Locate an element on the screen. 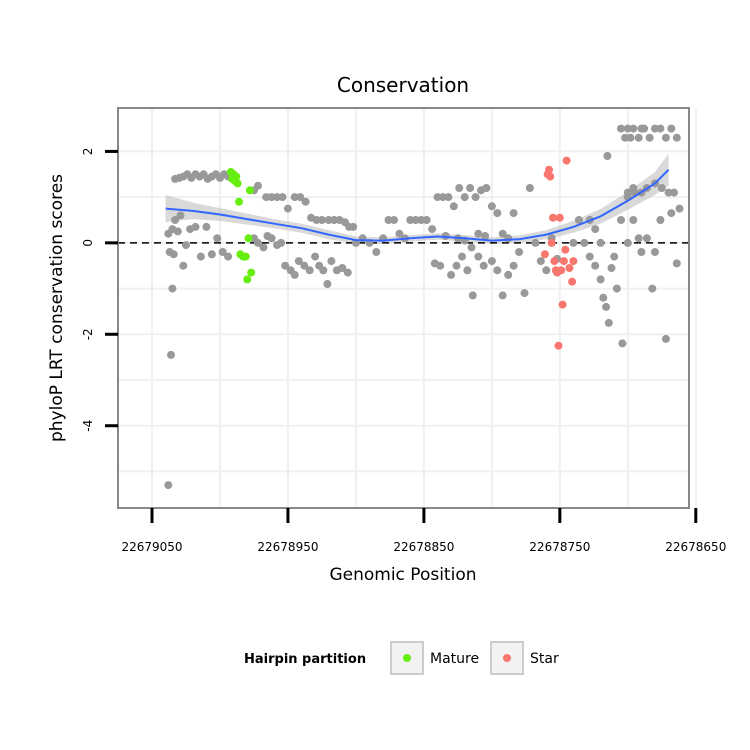  x-tick-label: 22679050 is located at coordinates (151, 547).